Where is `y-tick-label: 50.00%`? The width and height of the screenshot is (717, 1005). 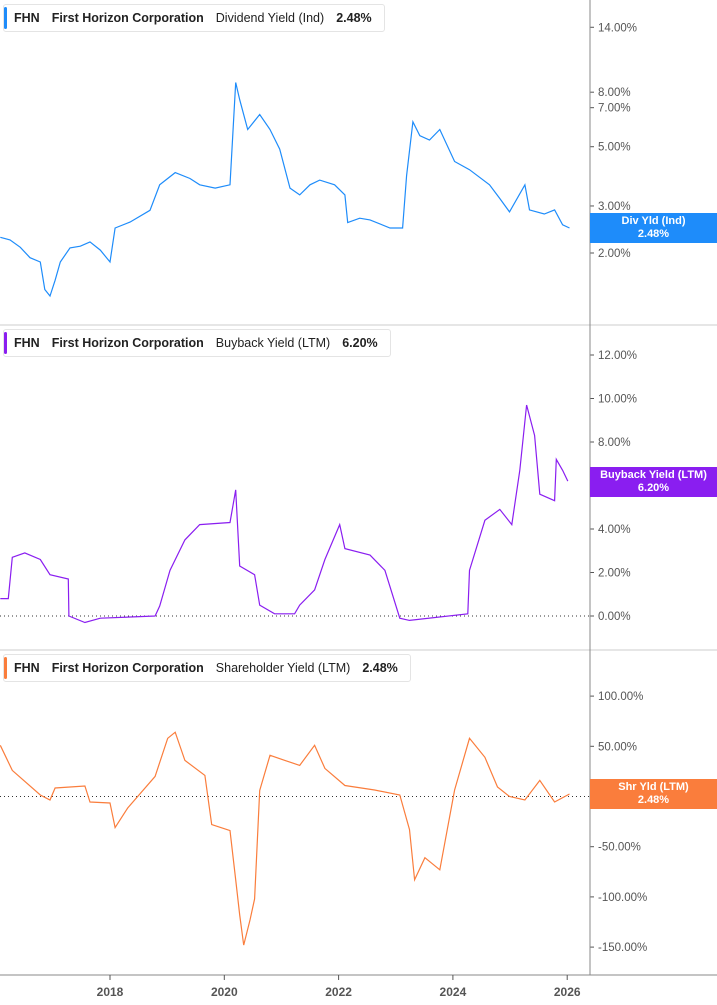
y-tick-label: 50.00% is located at coordinates (617, 747).